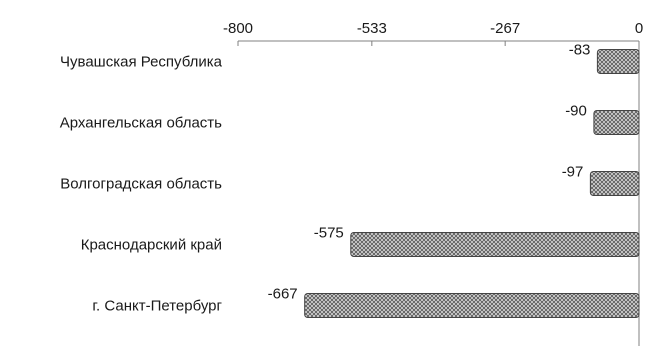 This screenshot has height=354, width=645. I want to click on data-label: -575, so click(329, 233).